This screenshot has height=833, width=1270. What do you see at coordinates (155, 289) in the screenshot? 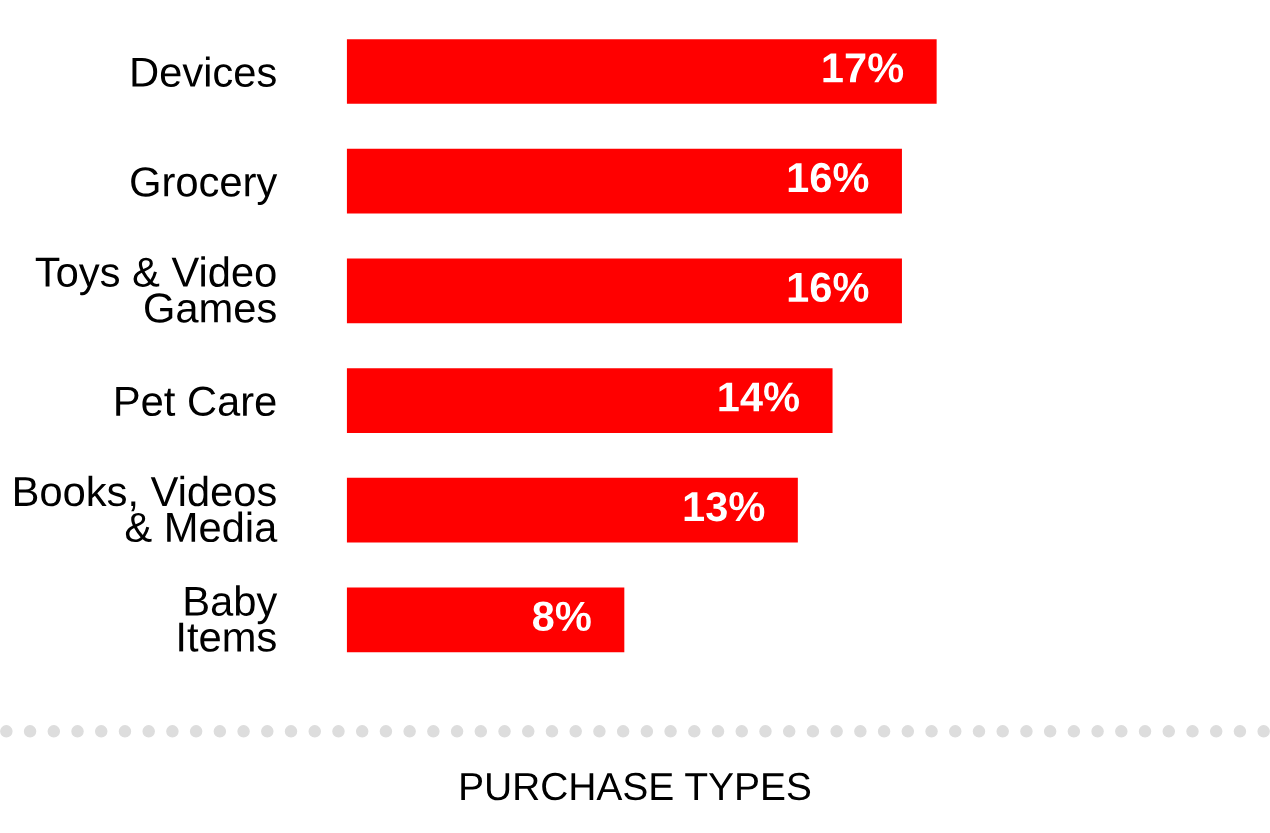
I see `y-tick-label: Toys & Video Games` at bounding box center [155, 289].